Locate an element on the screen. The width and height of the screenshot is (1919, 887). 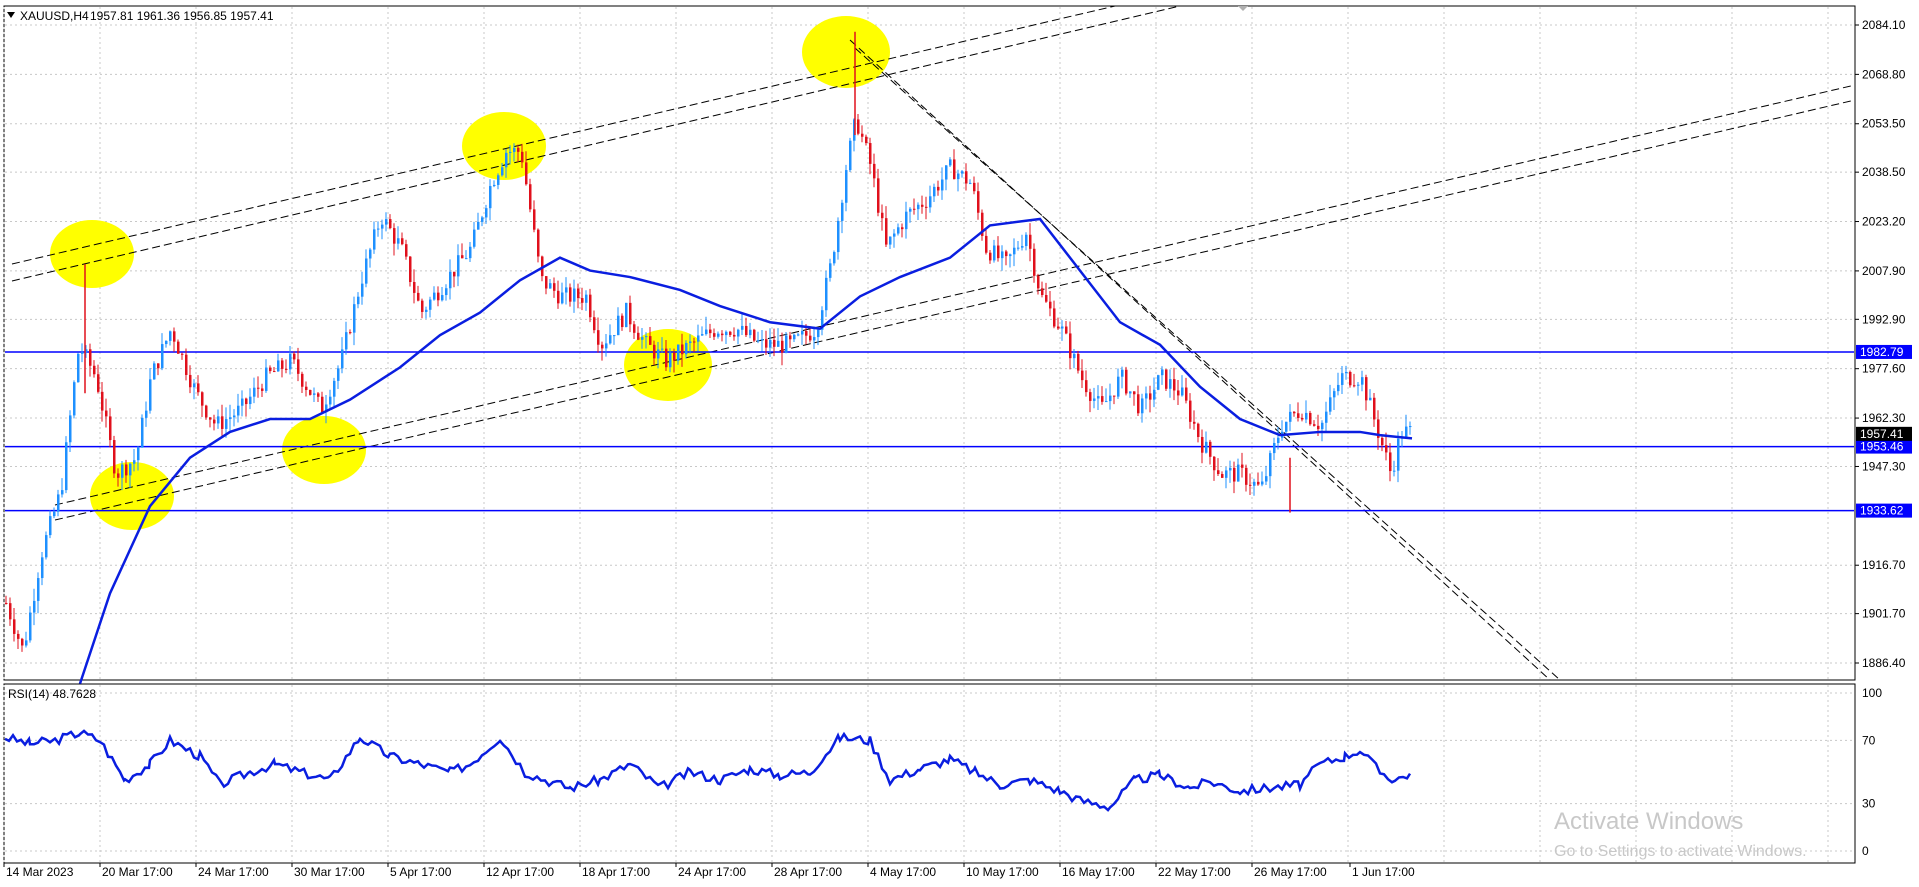
price-tags: 1982.79 1953.46 1933.62 1957.41 is located at coordinates (1884, 431).